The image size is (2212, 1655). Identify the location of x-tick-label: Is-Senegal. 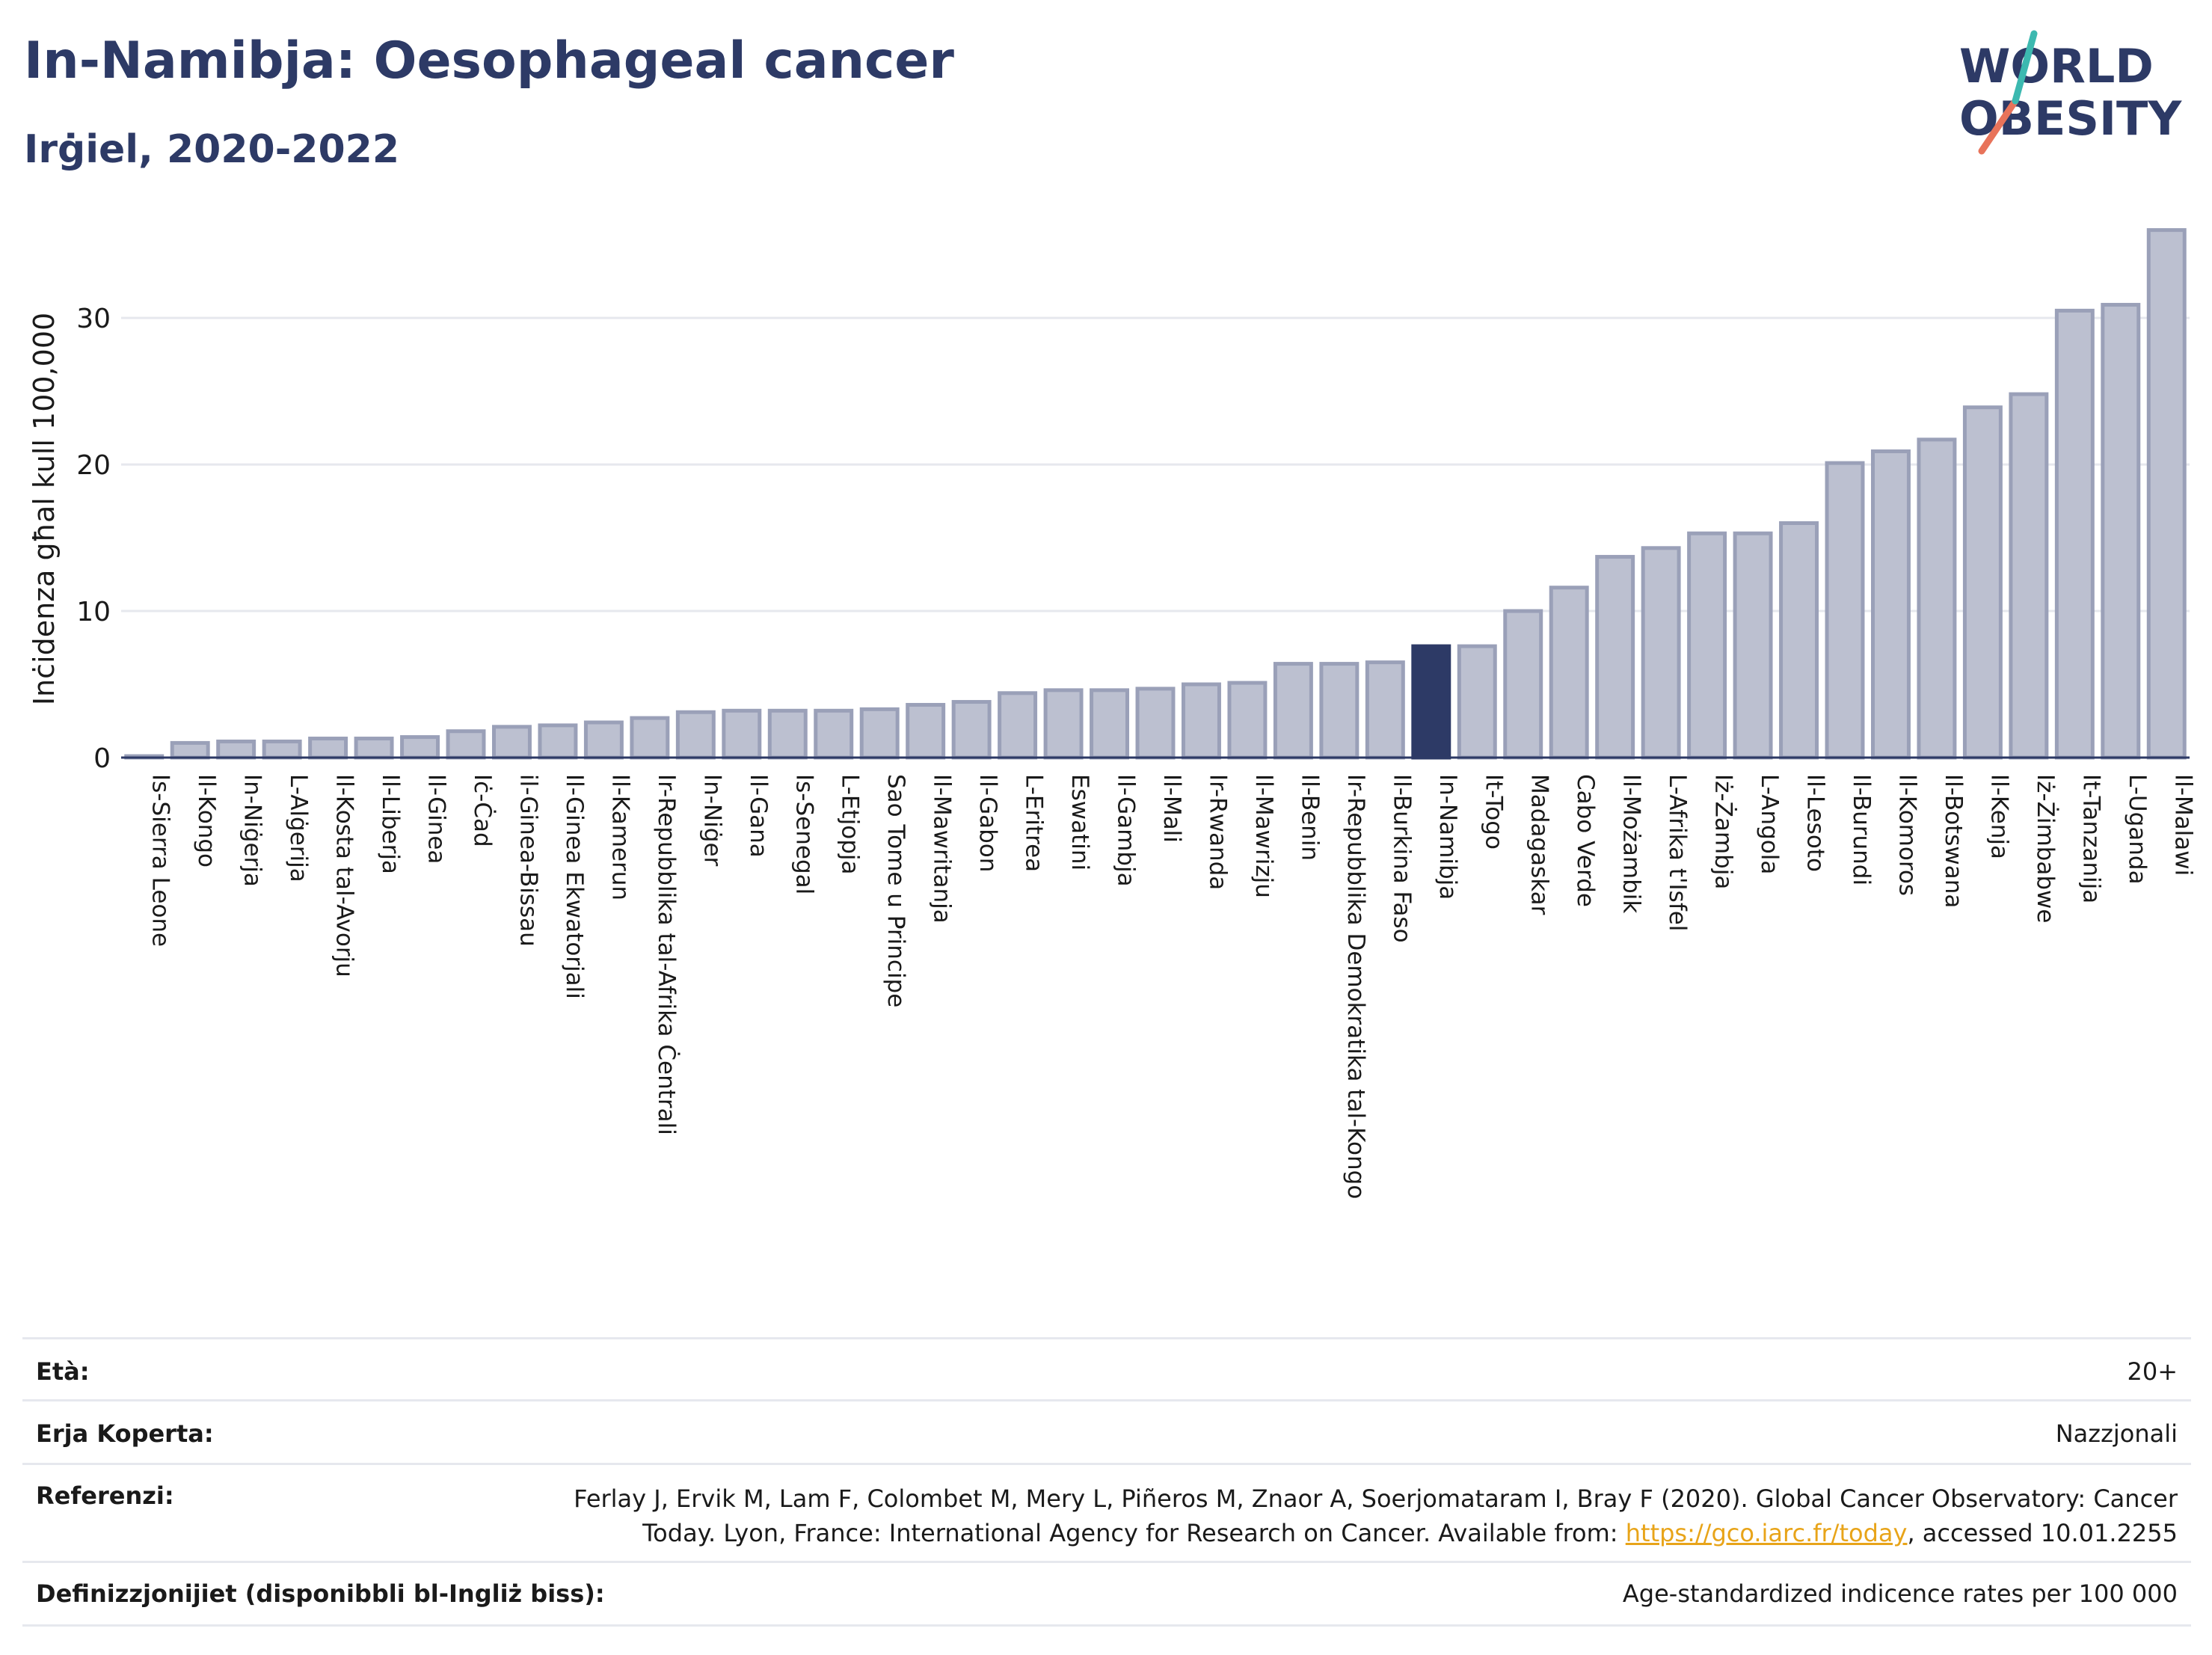
(803, 834).